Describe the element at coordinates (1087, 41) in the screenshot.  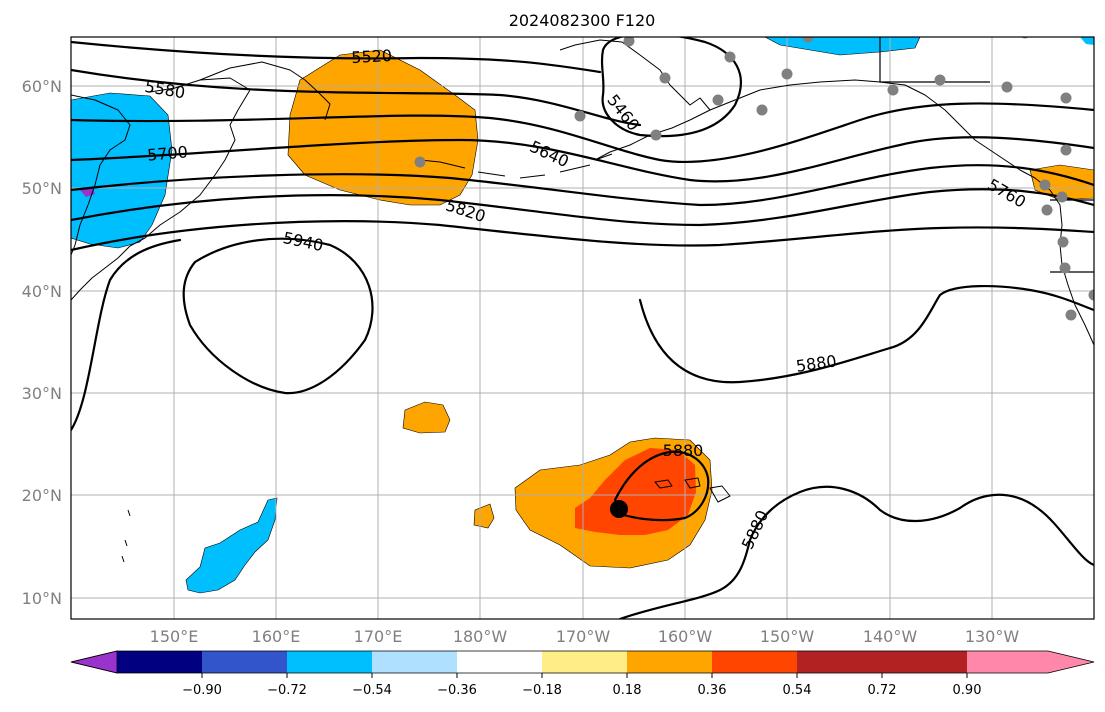
I see `blue-region-coast-nw` at that location.